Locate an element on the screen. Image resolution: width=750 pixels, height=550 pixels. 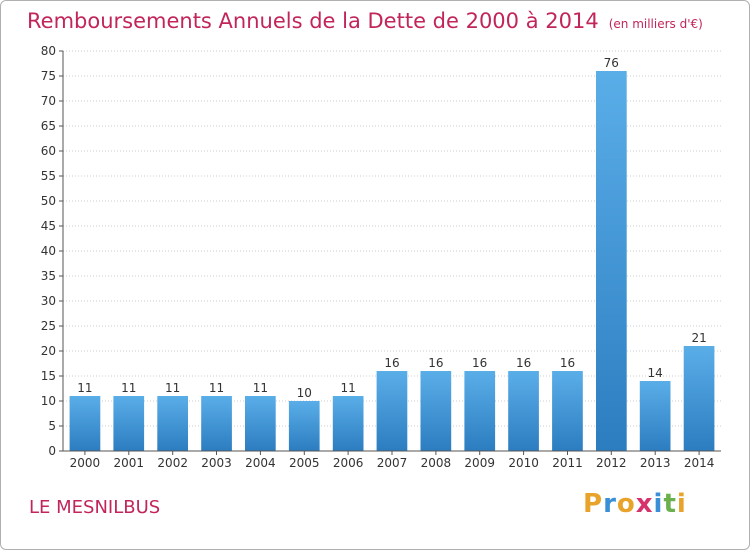
x-tick-label-2012: 2012 is located at coordinates (611, 463).